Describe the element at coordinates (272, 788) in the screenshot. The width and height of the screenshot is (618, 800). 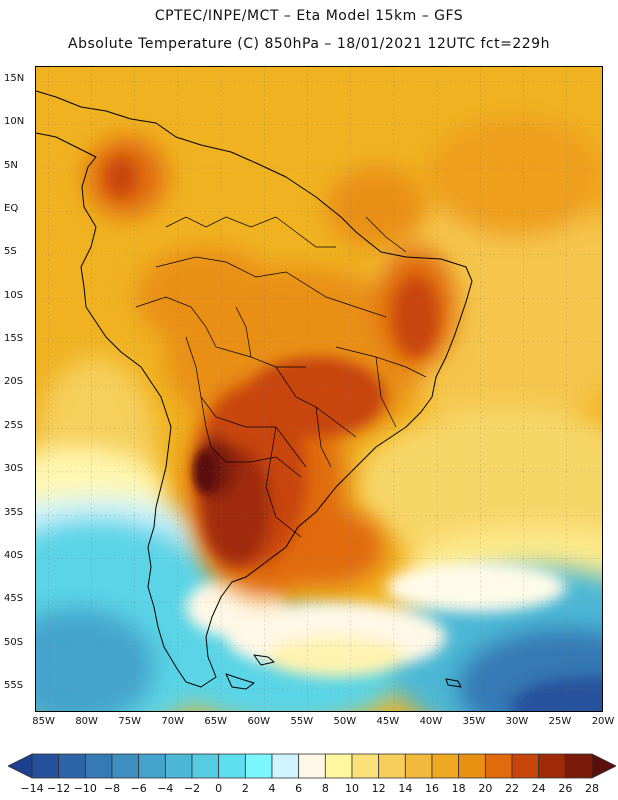
I see `colorbar-tick-label: 4` at that location.